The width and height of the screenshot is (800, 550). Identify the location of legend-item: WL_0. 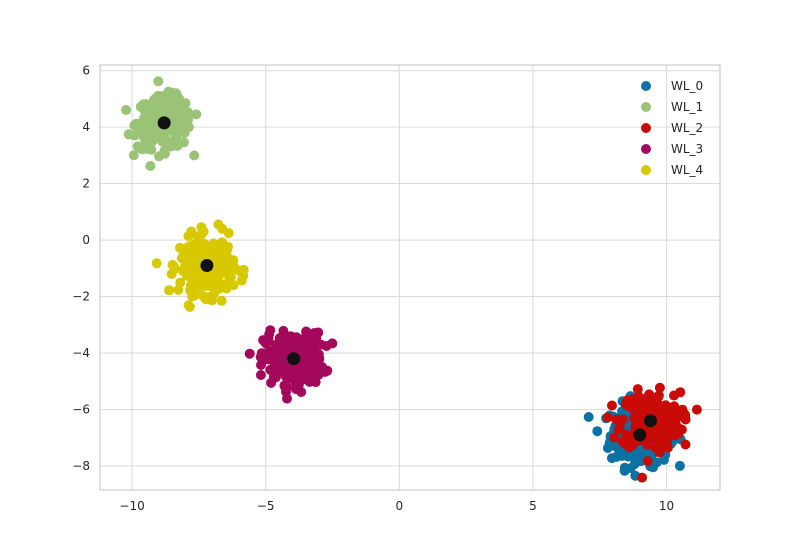
(672, 86).